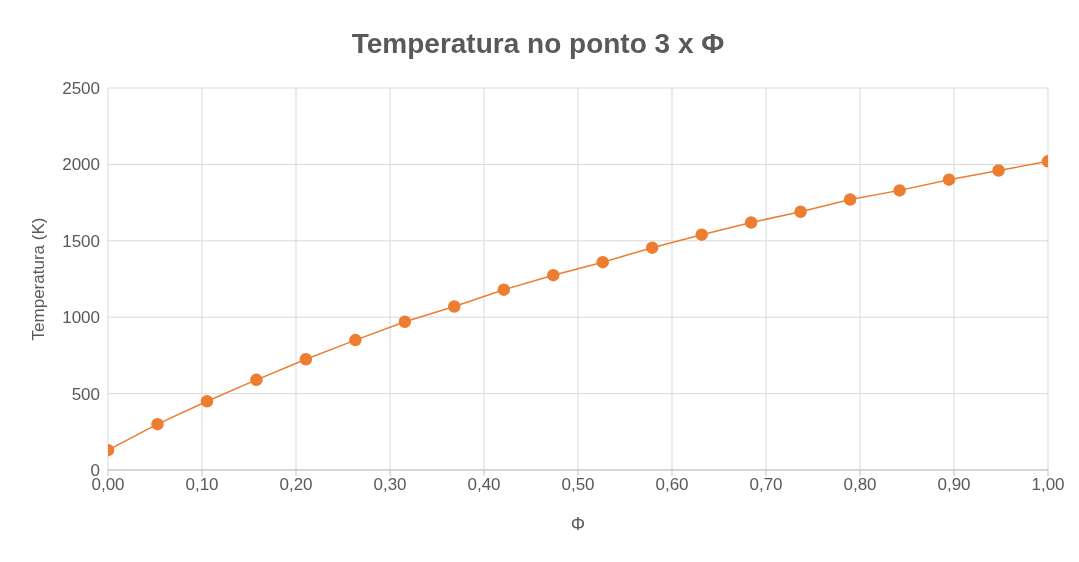 The image size is (1079, 562). I want to click on chart-title: Temperatura no ponto 3 x Φ, so click(538, 44).